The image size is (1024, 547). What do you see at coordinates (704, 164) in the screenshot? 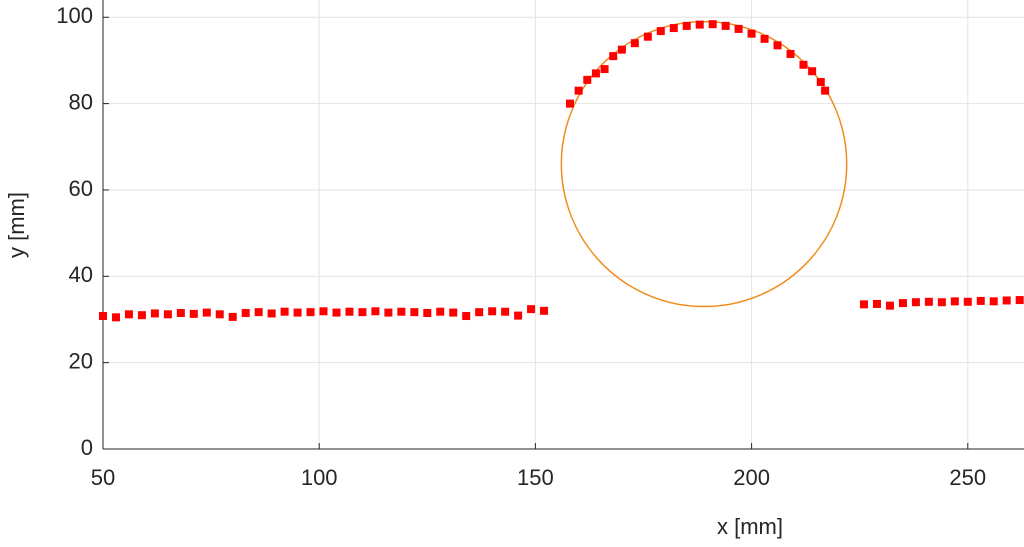
I see `fitted-circle` at bounding box center [704, 164].